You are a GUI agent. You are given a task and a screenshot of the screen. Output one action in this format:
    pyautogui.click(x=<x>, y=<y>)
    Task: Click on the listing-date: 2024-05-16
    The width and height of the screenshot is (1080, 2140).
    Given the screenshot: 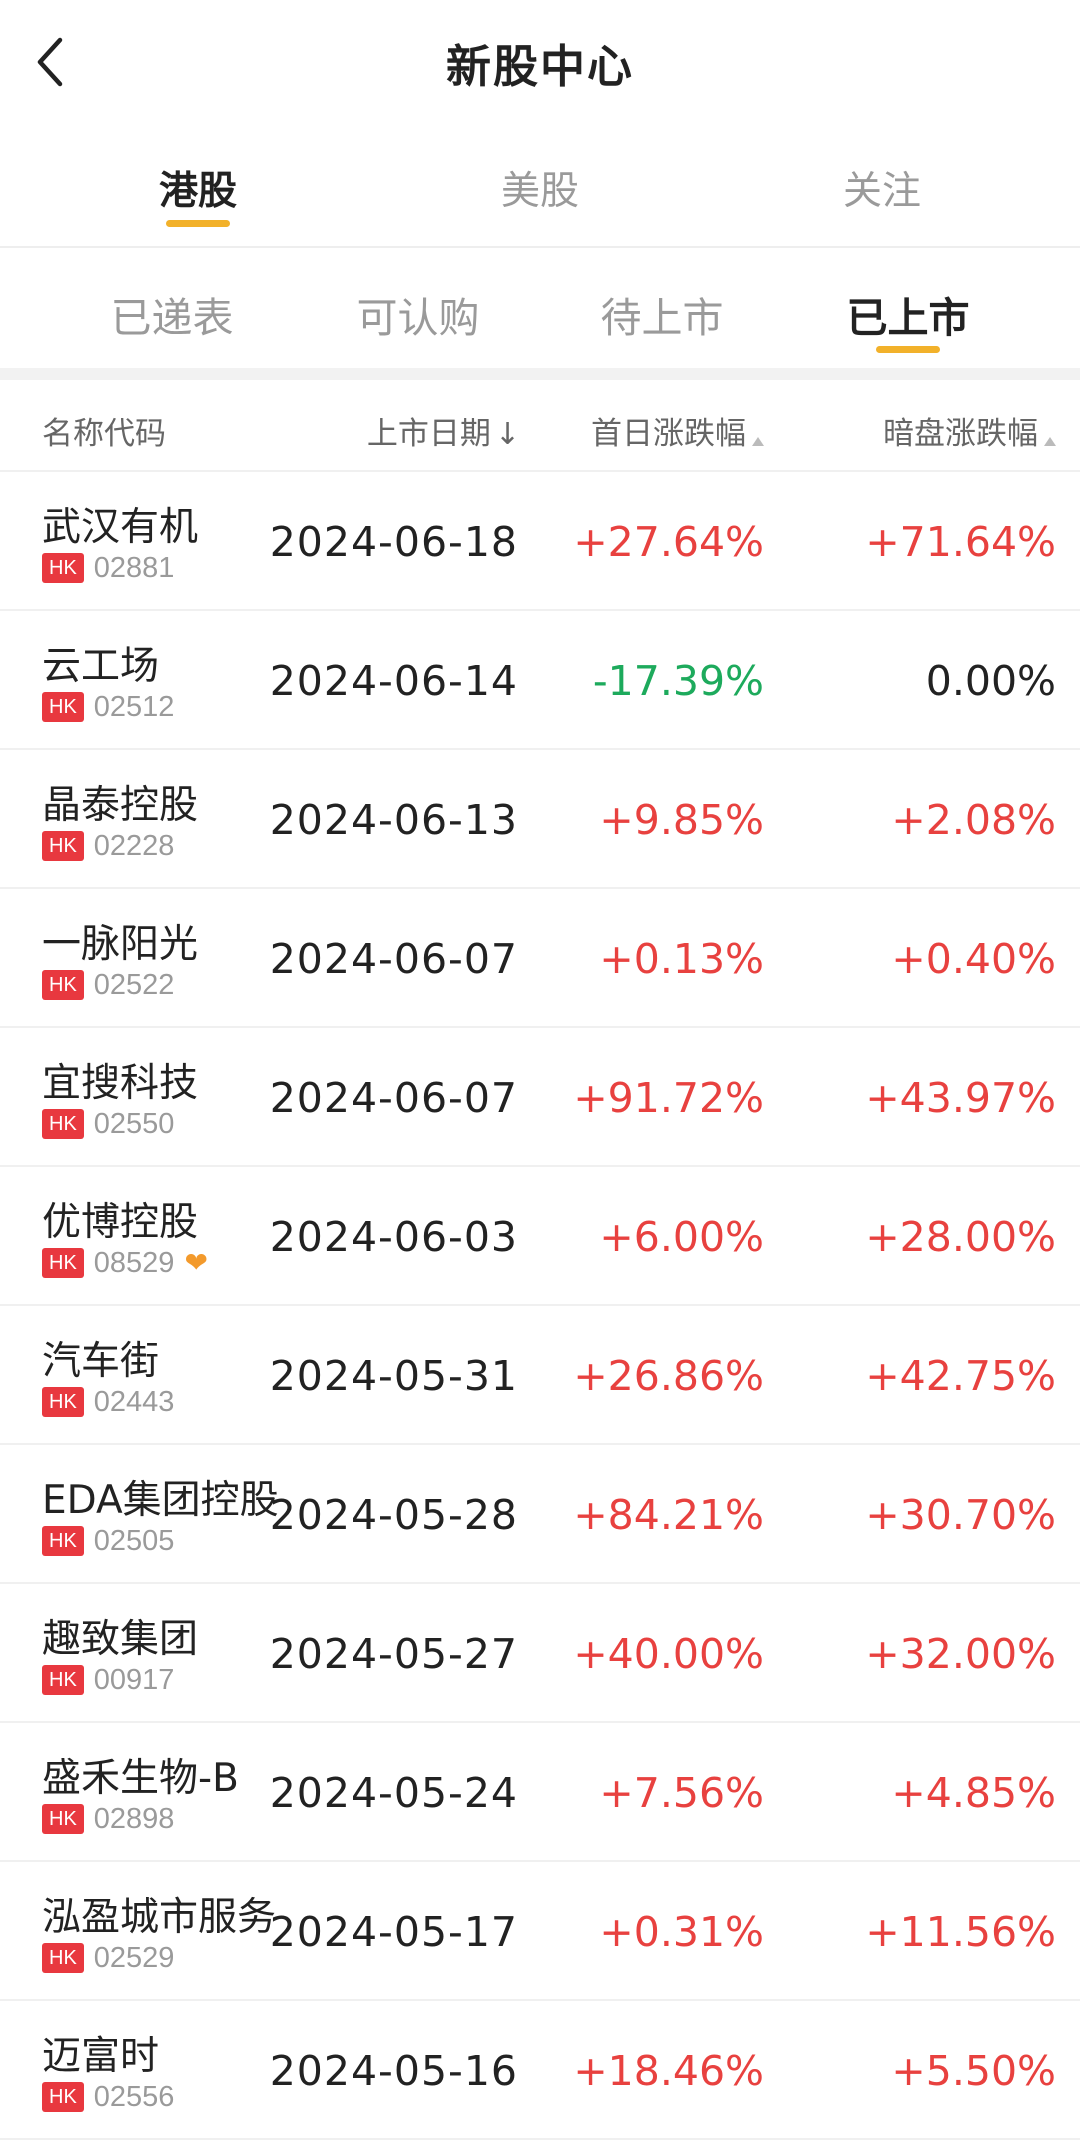 What is the action you would take?
    pyautogui.click(x=393, y=2071)
    